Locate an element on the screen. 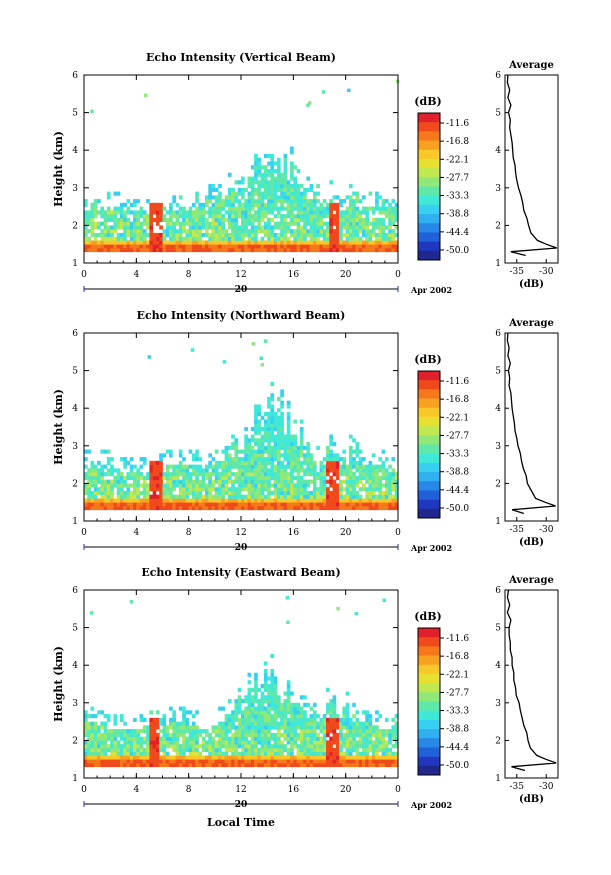 The width and height of the screenshot is (611, 875). avg-y-tick-label: 5 is located at coordinates (498, 372).